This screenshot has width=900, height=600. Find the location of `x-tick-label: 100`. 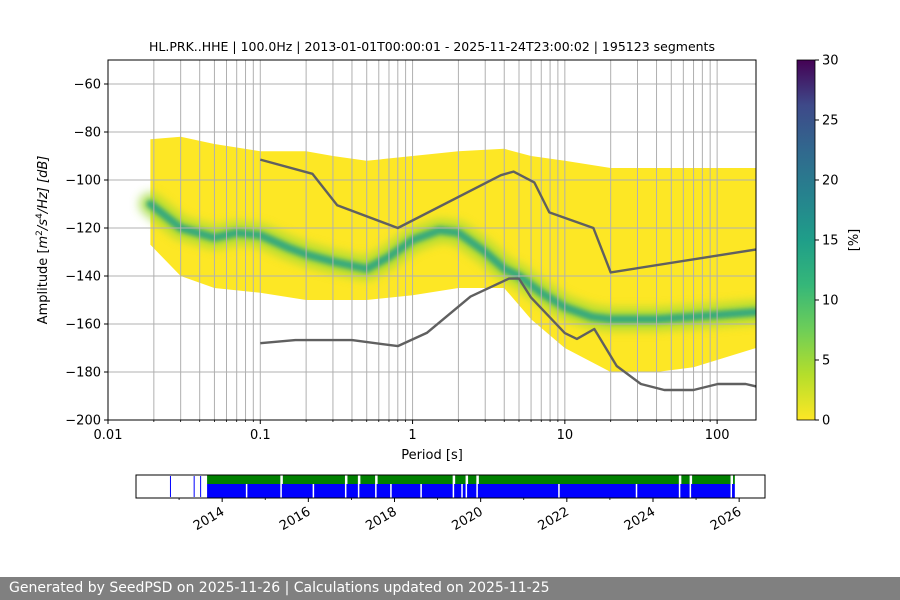

x-tick-label: 100 is located at coordinates (717, 435).